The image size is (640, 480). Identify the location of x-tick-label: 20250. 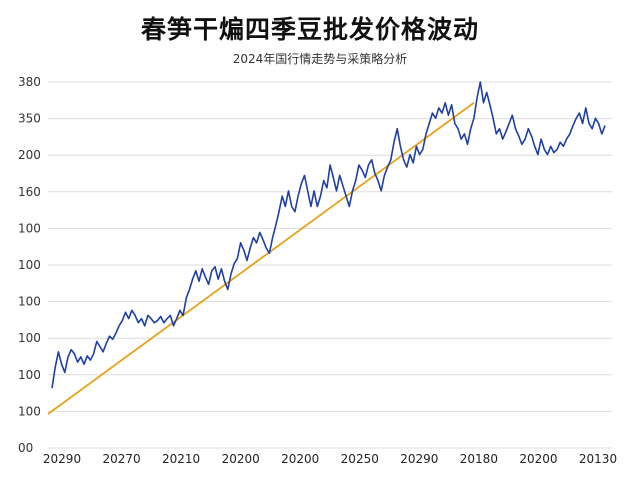
(360, 459).